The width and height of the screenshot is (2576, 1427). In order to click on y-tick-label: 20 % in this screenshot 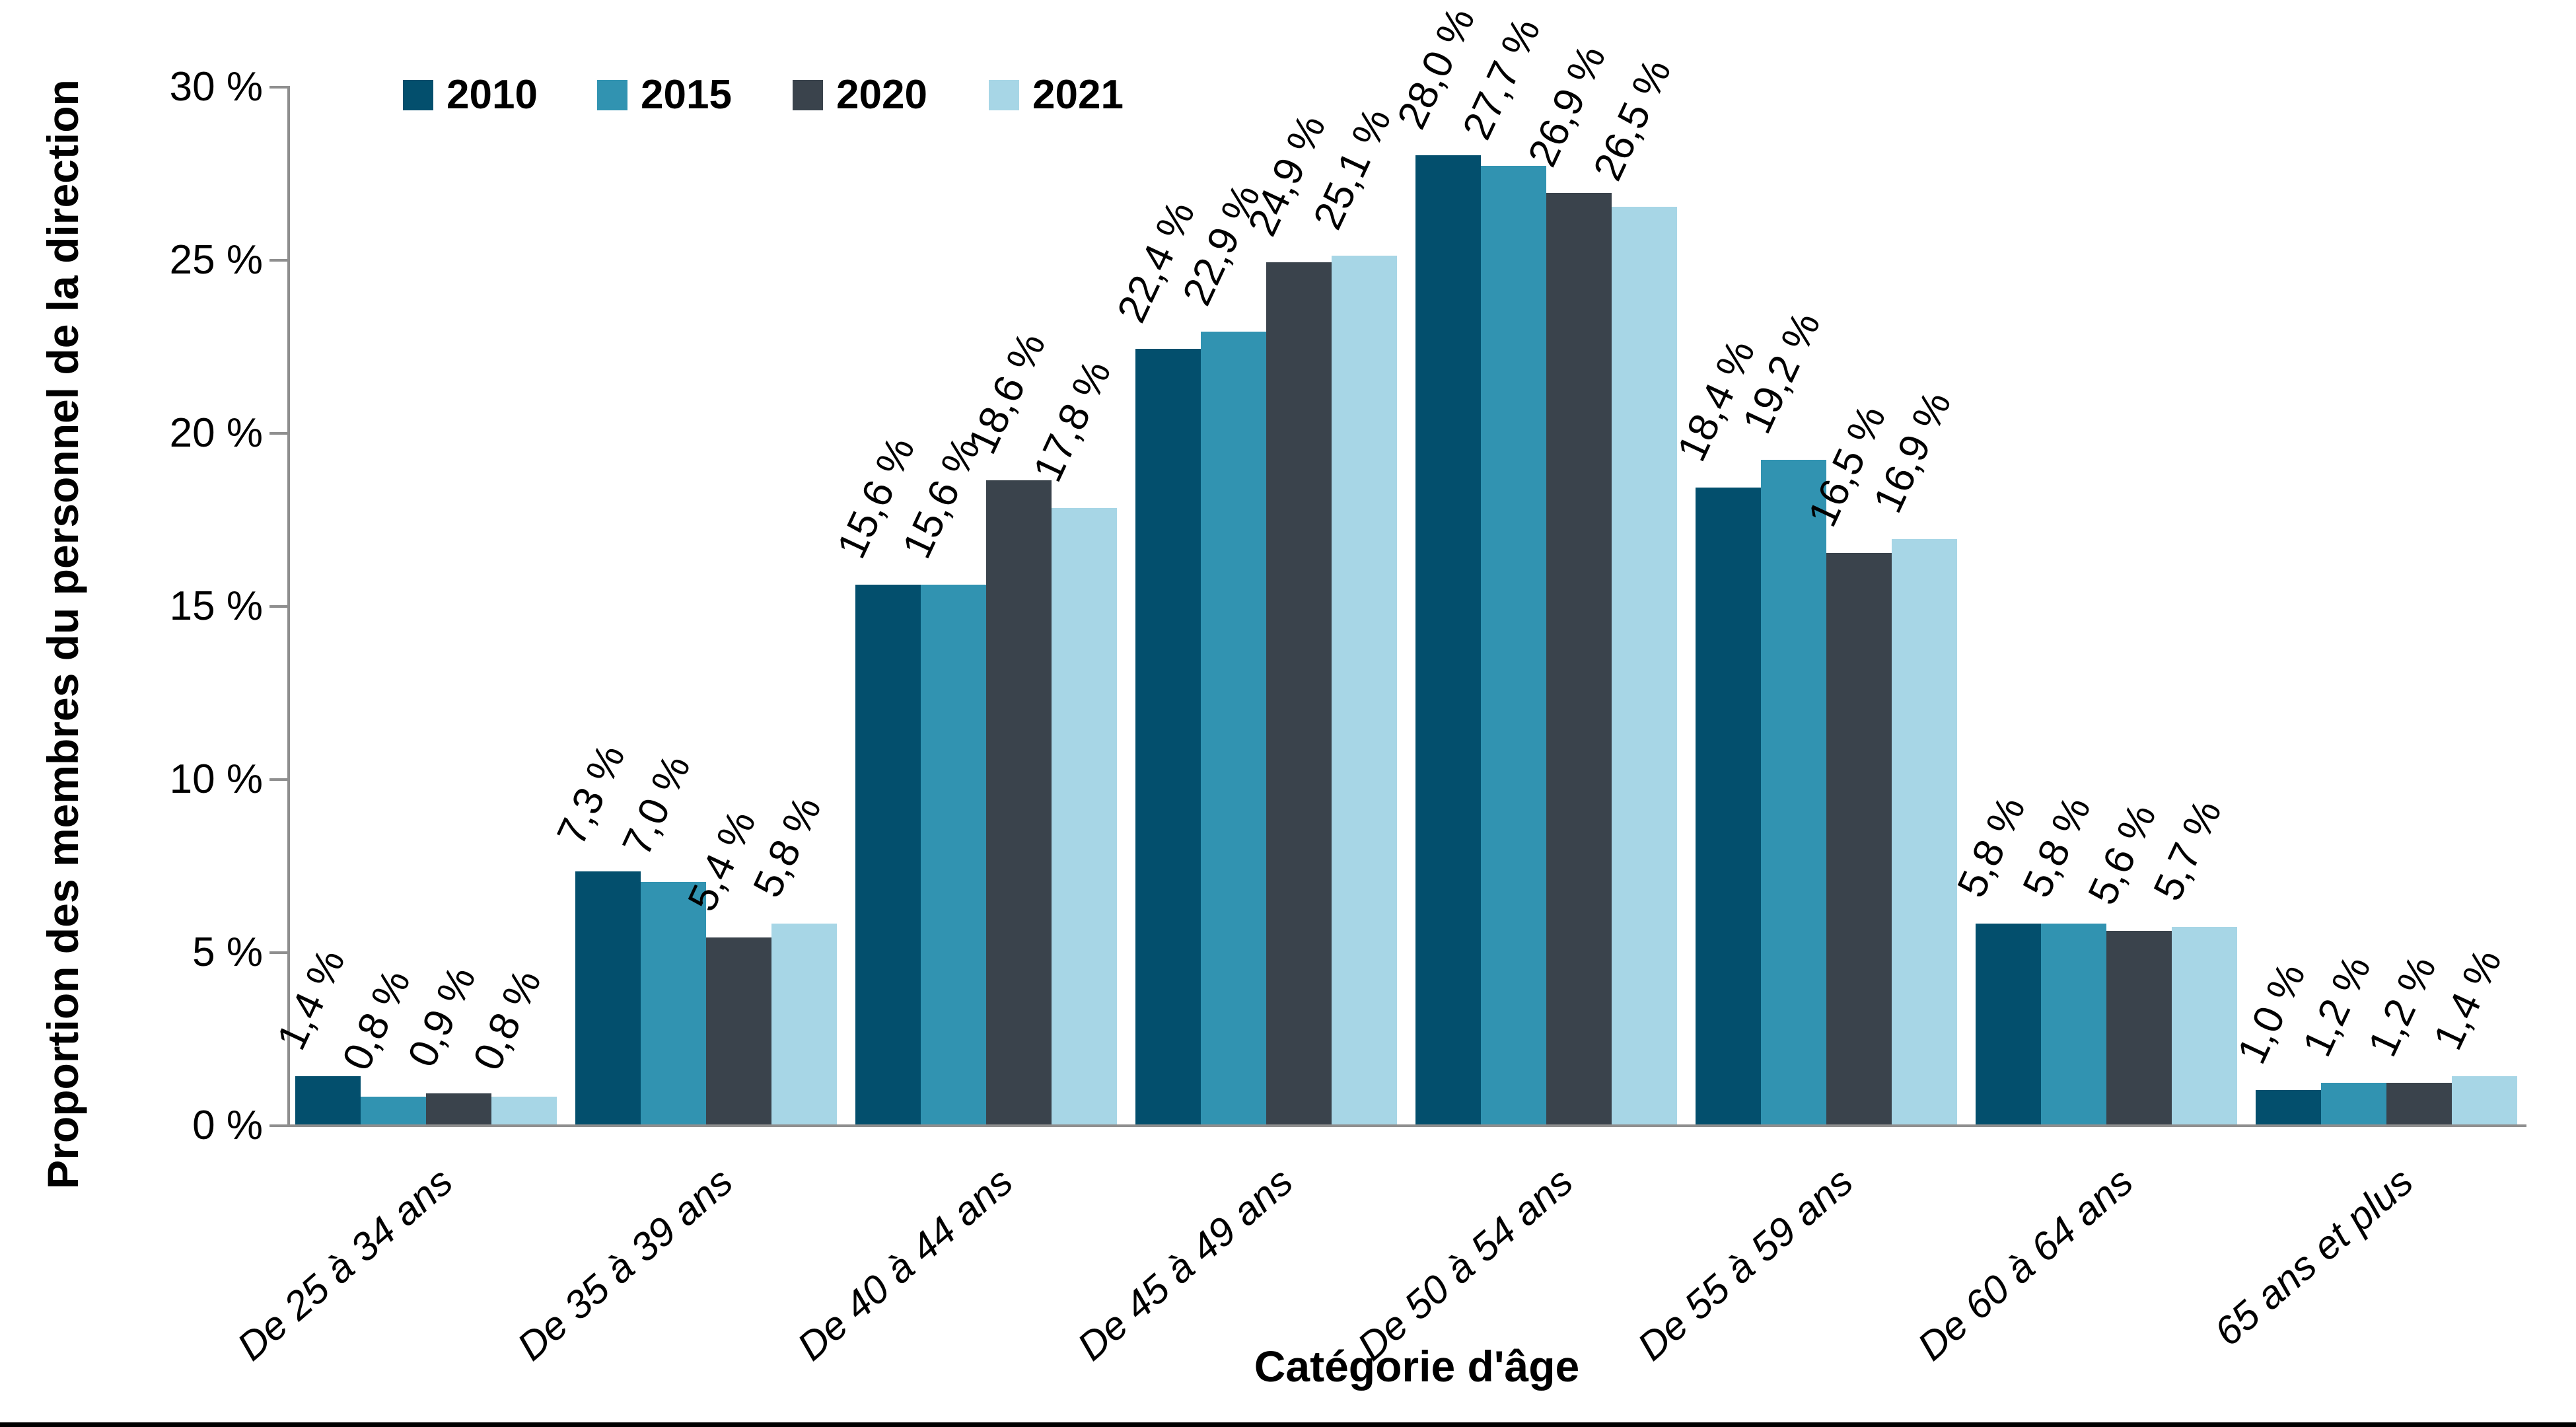, I will do `click(216, 433)`.